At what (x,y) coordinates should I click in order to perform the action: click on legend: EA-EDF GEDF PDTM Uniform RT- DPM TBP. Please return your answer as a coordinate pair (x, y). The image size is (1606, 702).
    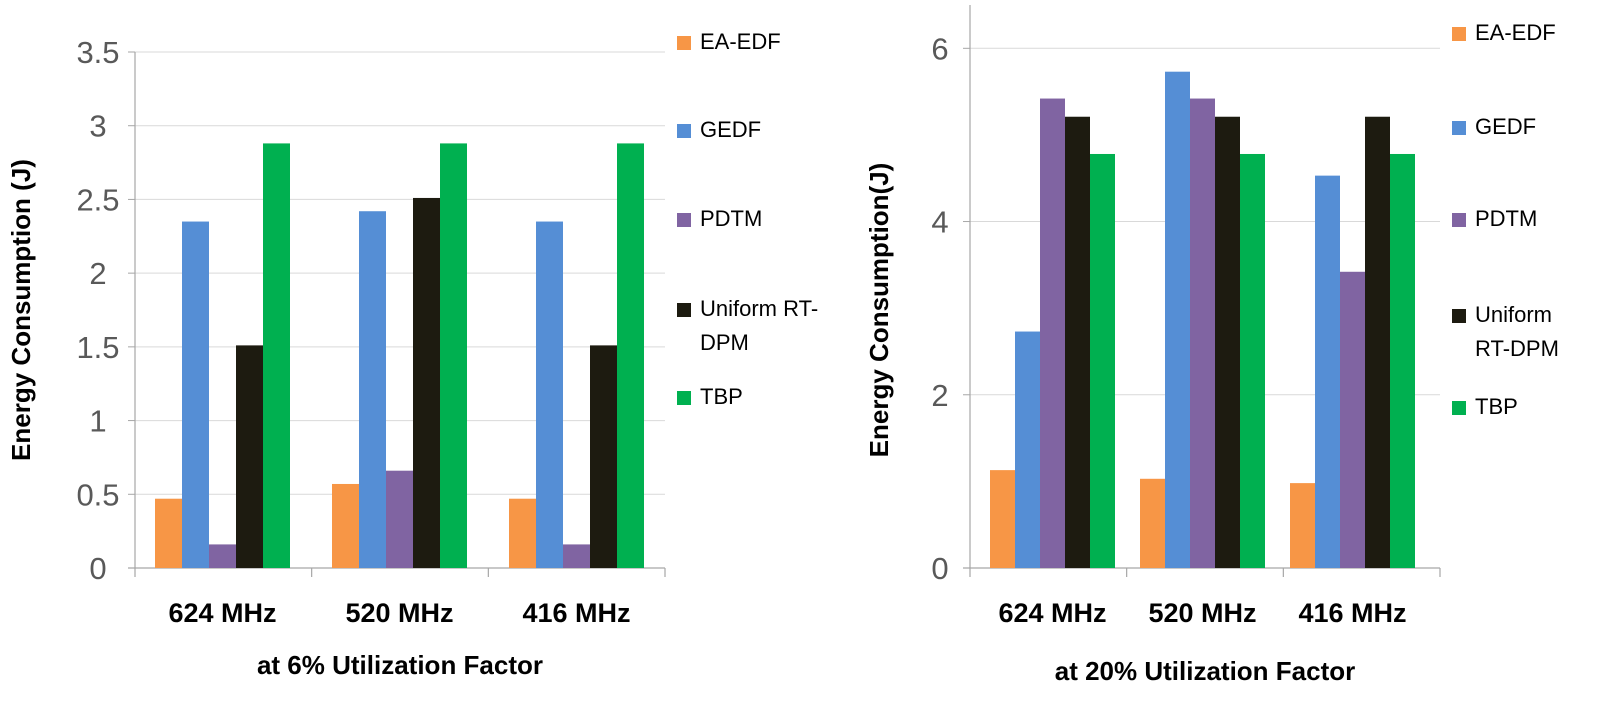
    Looking at the image, I should click on (747, 219).